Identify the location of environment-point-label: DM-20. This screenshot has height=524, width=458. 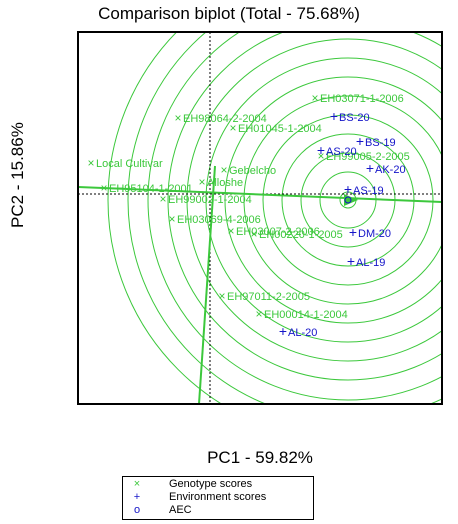
(374, 234).